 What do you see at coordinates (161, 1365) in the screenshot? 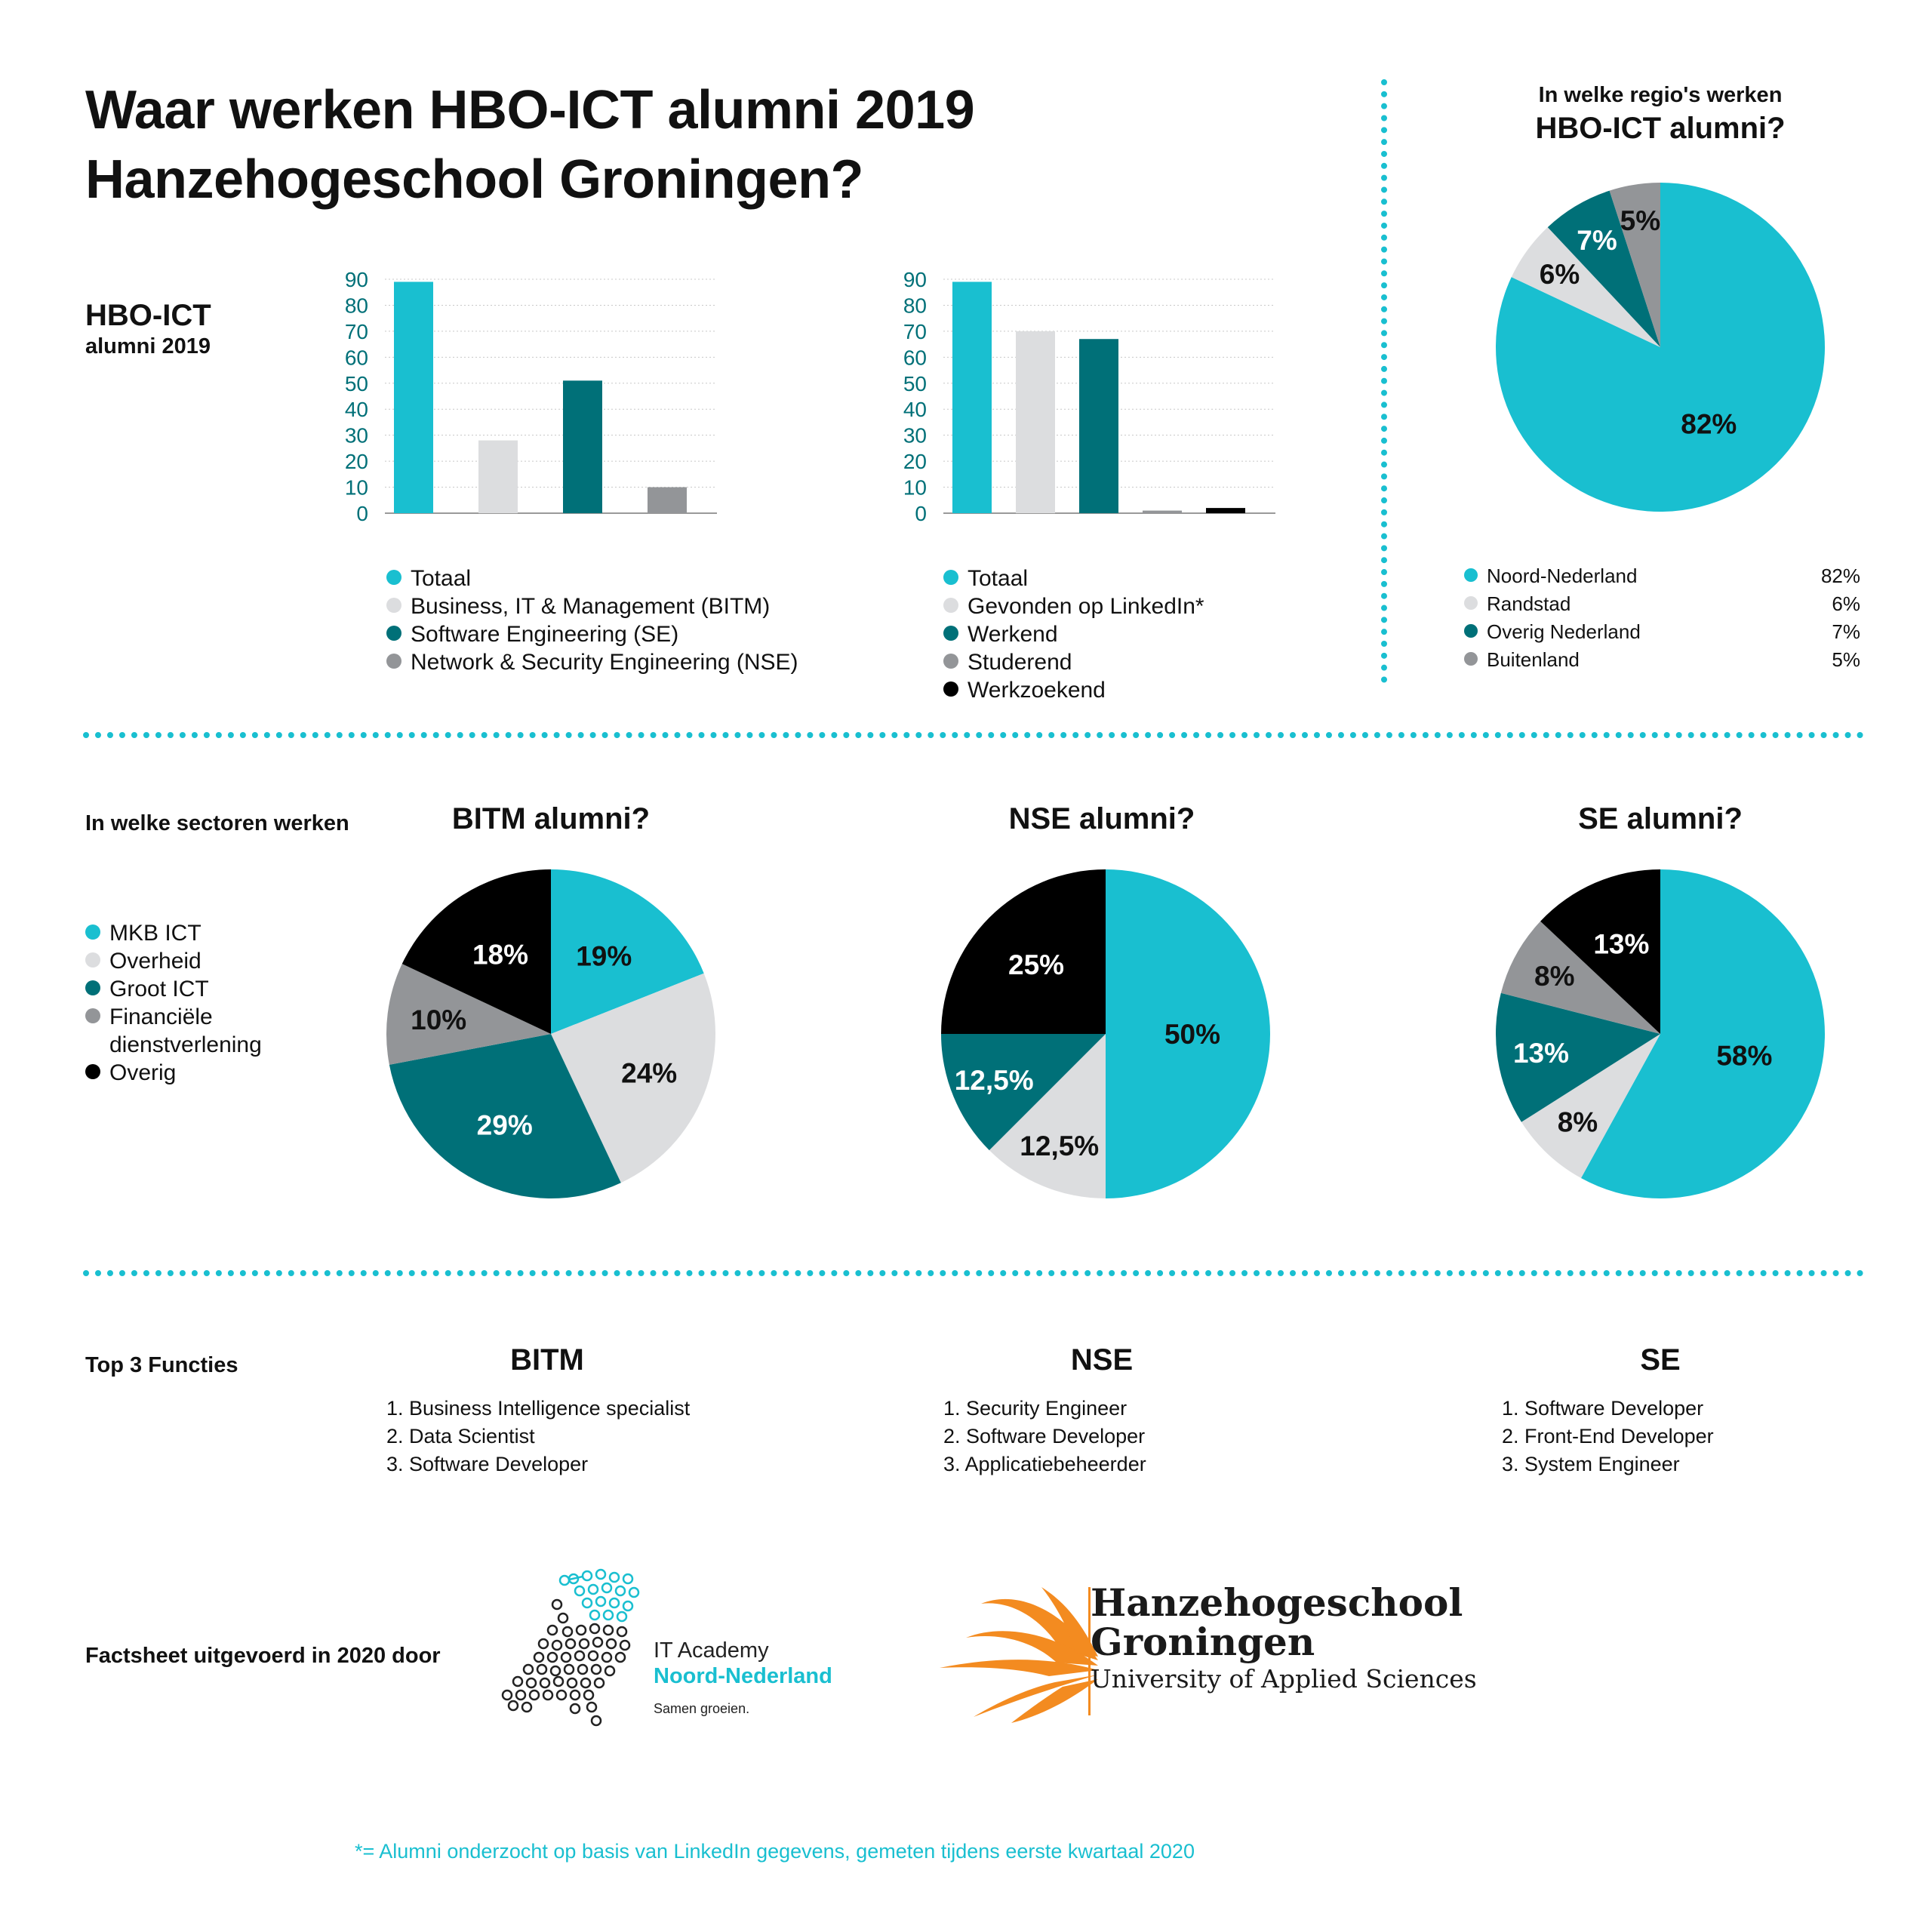
I see `functions-label: Top 3 Functies` at bounding box center [161, 1365].